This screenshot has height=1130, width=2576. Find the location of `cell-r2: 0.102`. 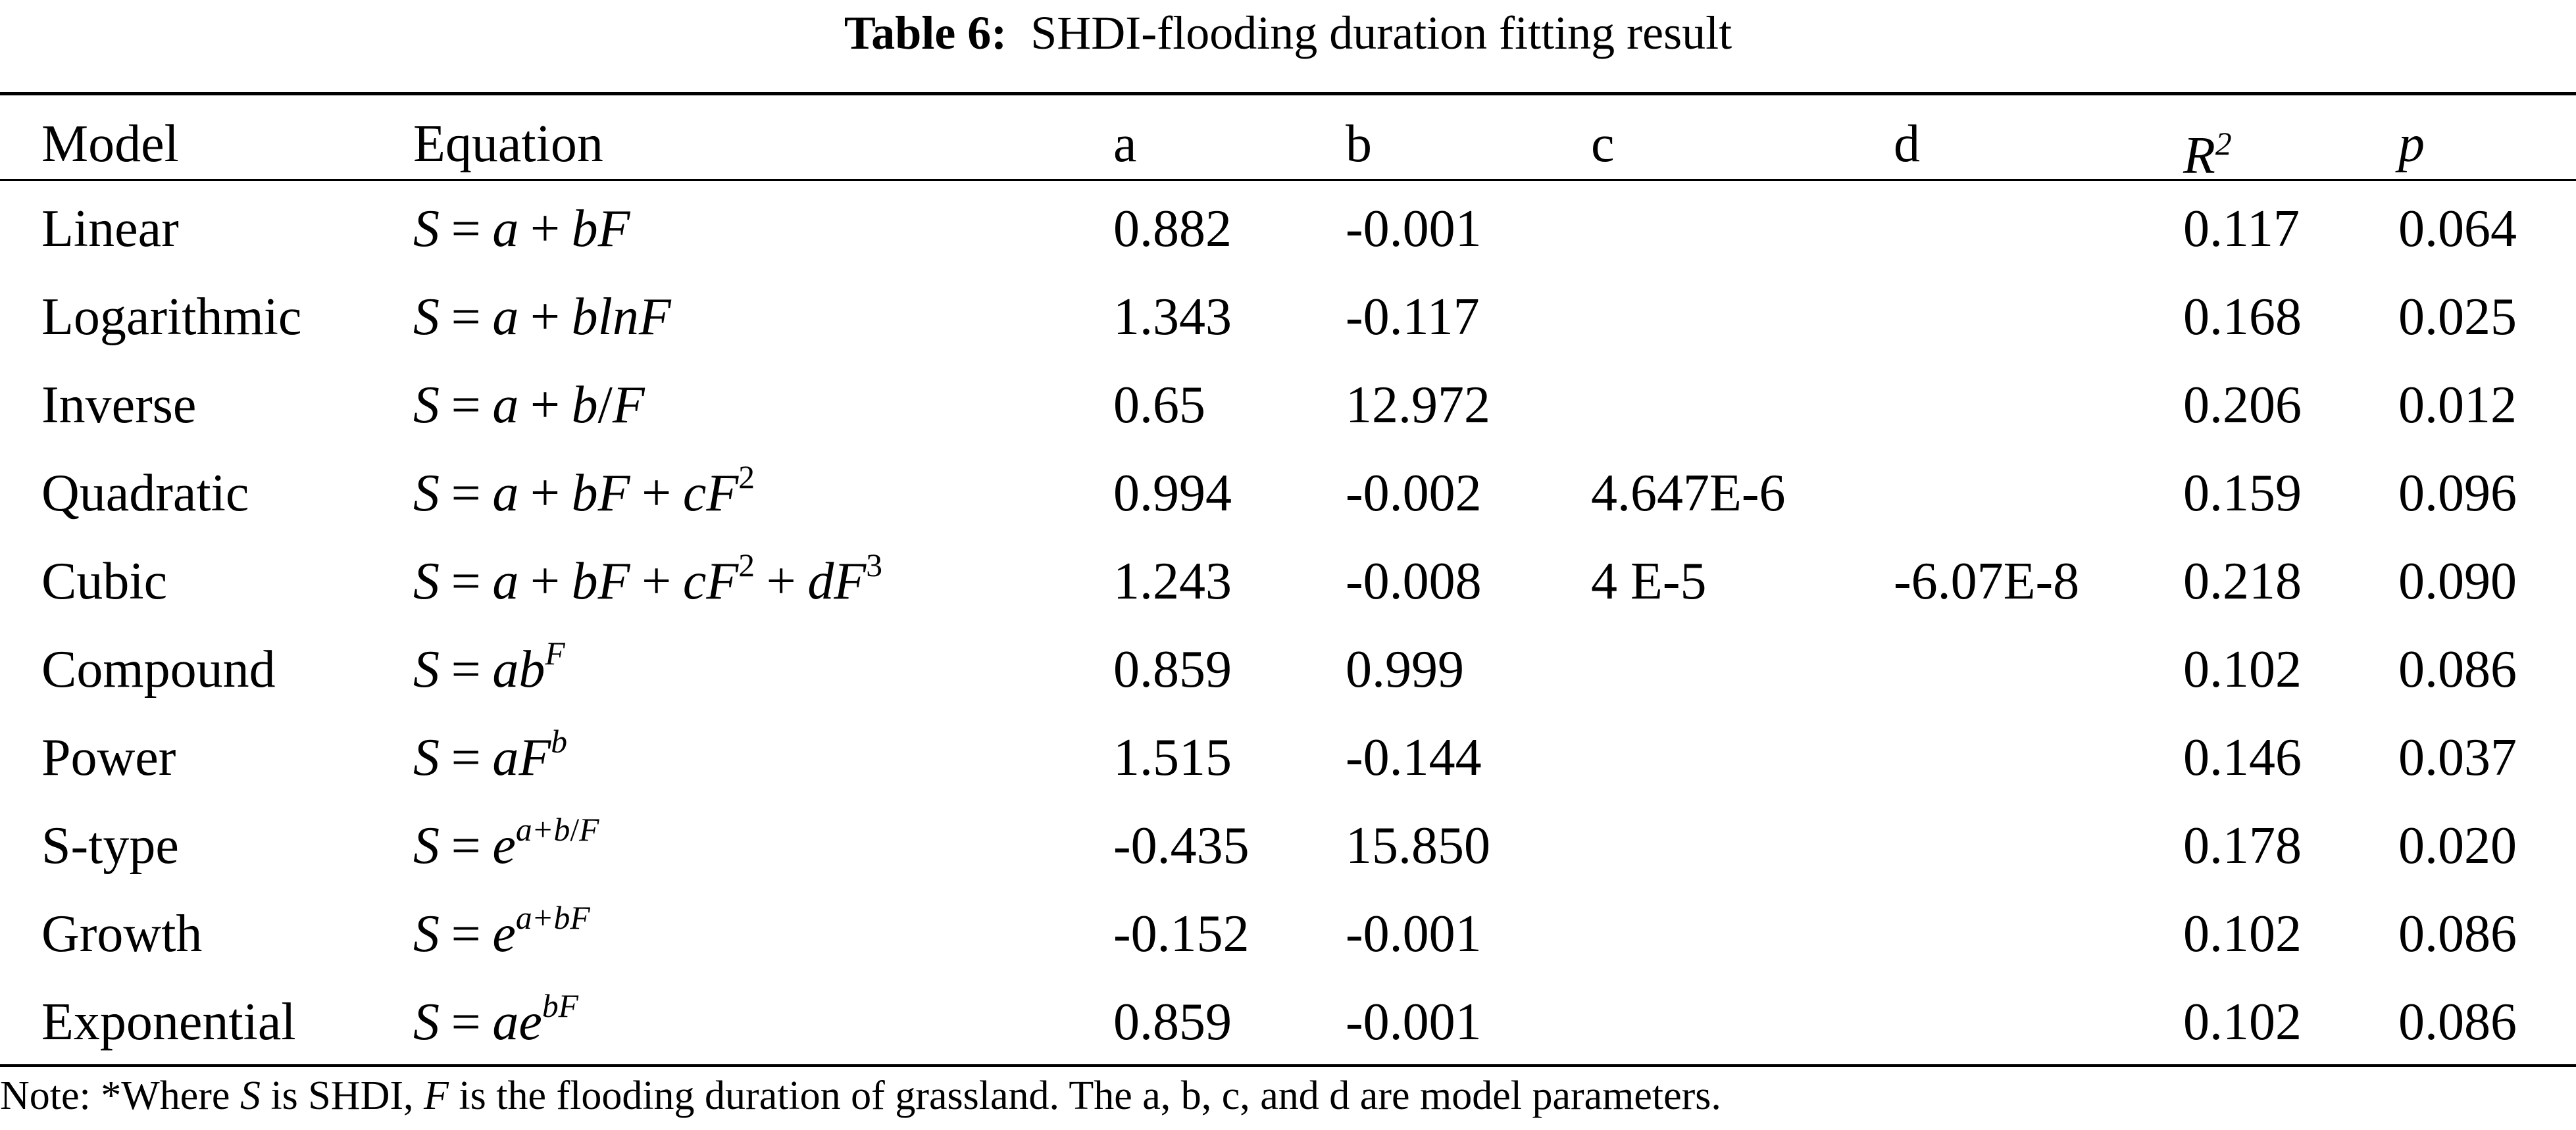

cell-r2: 0.102 is located at coordinates (2242, 934).